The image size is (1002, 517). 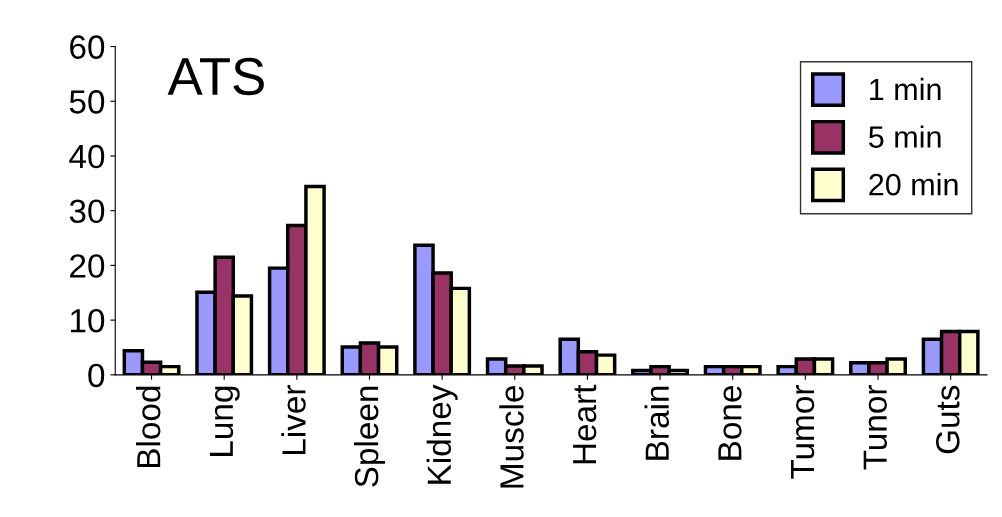 What do you see at coordinates (585, 424) in the screenshot?
I see `x-tick-label: Heart` at bounding box center [585, 424].